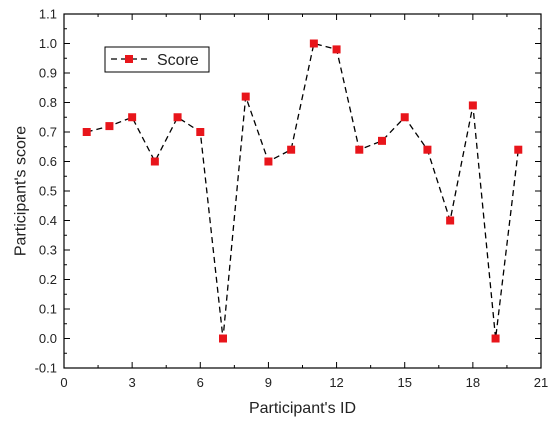 Image resolution: width=550 pixels, height=428 pixels. Describe the element at coordinates (48, 220) in the screenshot. I see `y-tick-label: 0.4` at that location.